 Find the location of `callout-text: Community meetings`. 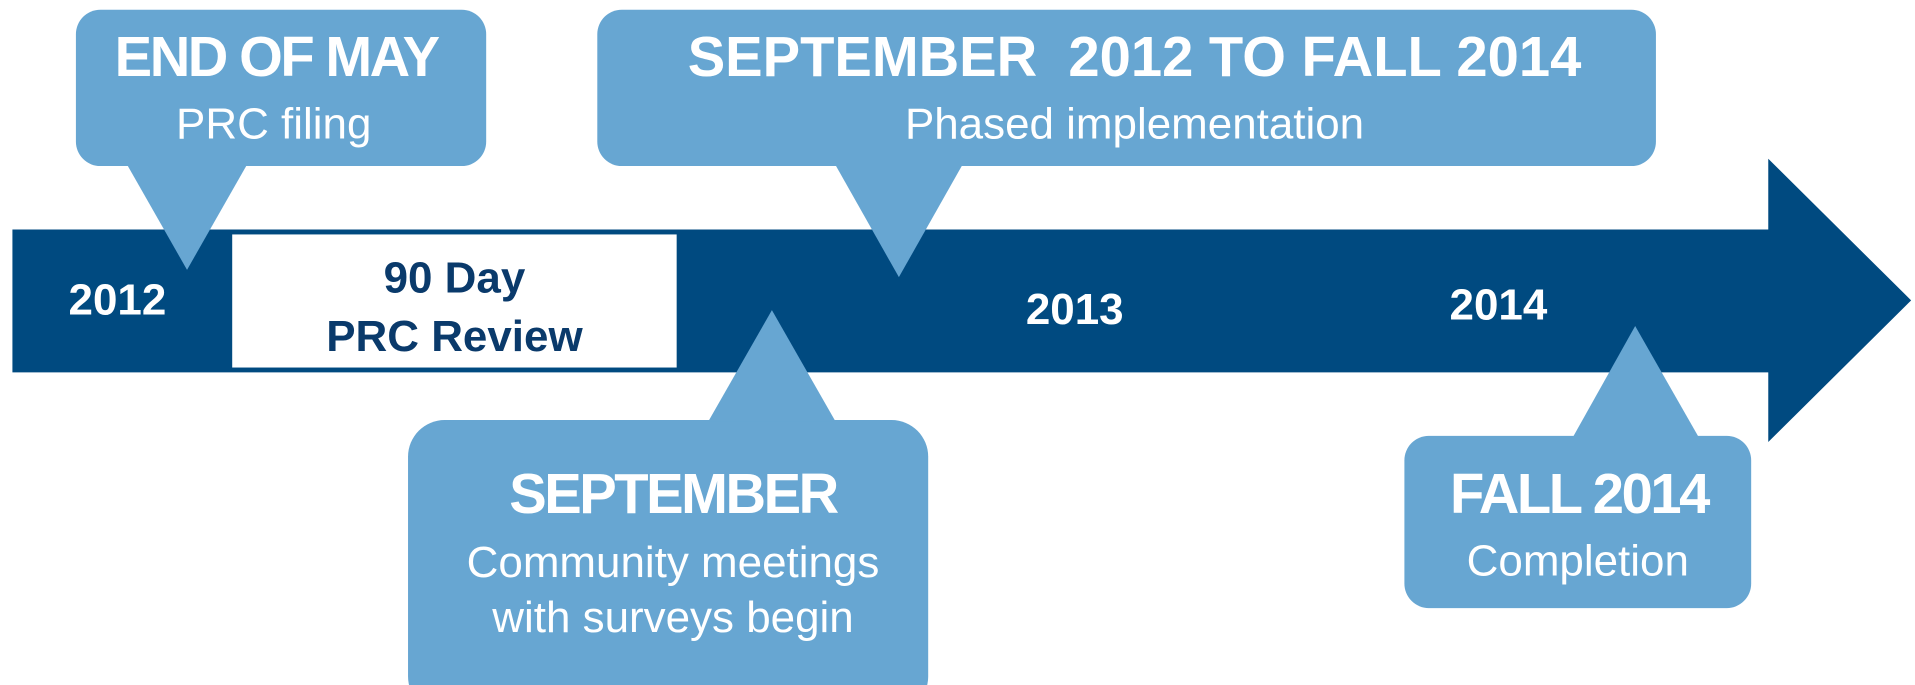

callout-text: Community meetings is located at coordinates (673, 562).